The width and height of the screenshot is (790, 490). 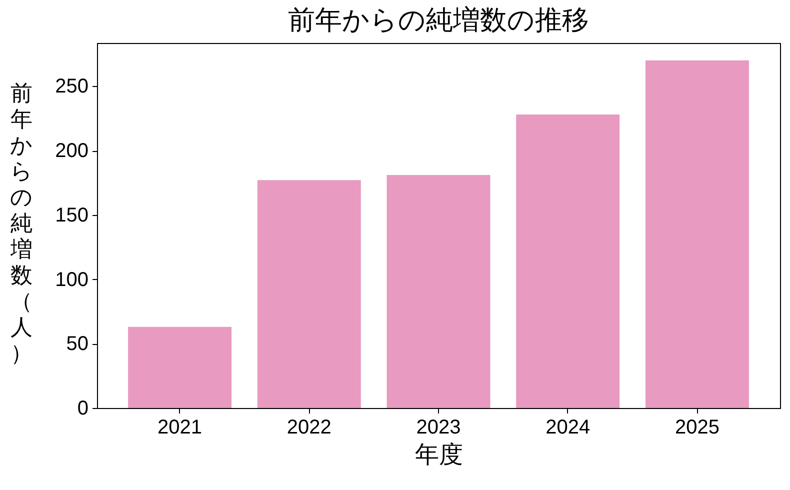 What do you see at coordinates (439, 455) in the screenshot?
I see `x-axis-title: 年度` at bounding box center [439, 455].